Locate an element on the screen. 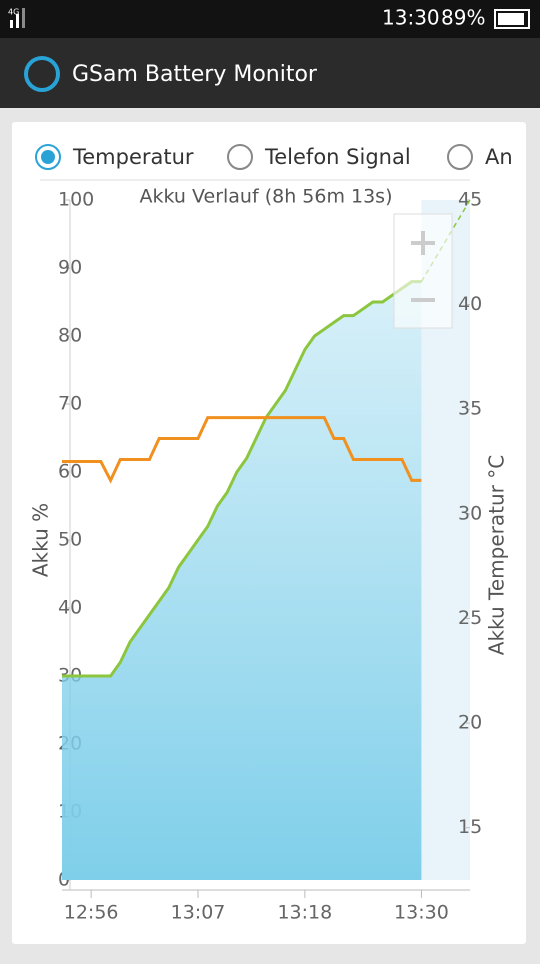  tab-label: Temperatur is located at coordinates (133, 157).